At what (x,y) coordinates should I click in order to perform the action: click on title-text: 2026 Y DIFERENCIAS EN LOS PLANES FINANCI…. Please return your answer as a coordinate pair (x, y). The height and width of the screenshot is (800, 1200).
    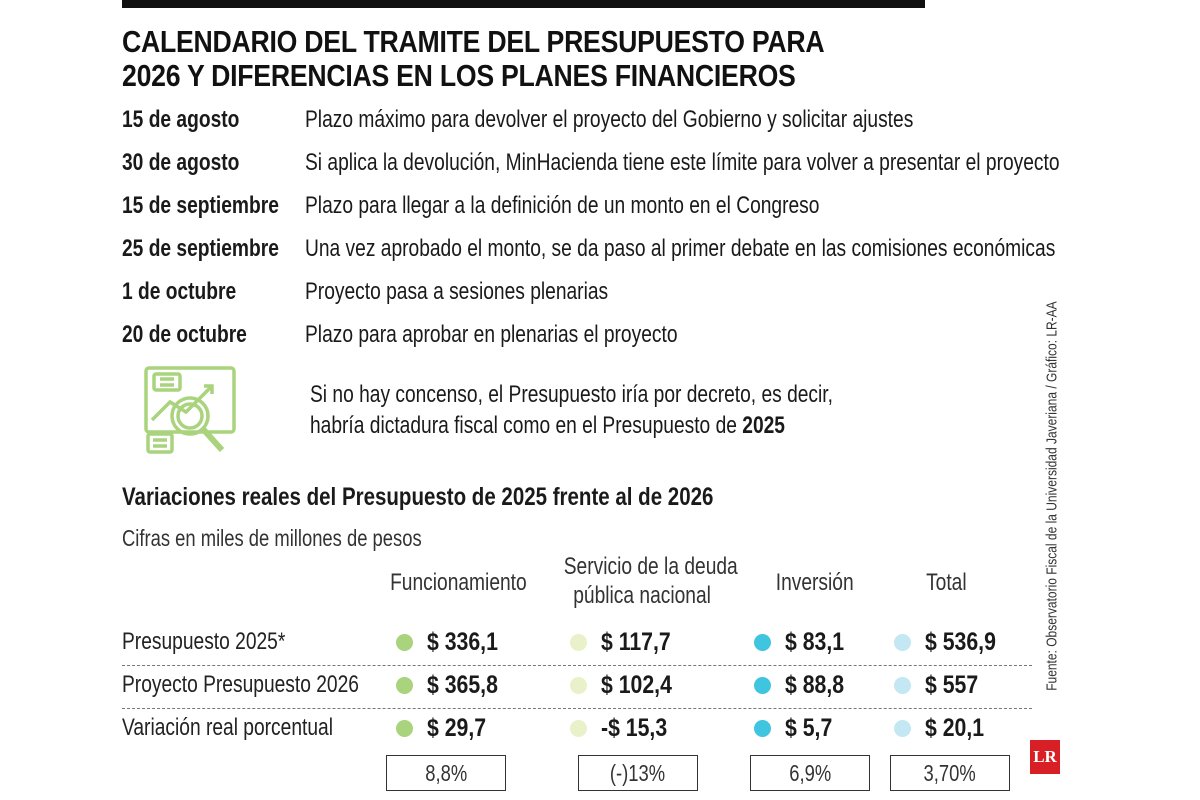
    Looking at the image, I should click on (459, 75).